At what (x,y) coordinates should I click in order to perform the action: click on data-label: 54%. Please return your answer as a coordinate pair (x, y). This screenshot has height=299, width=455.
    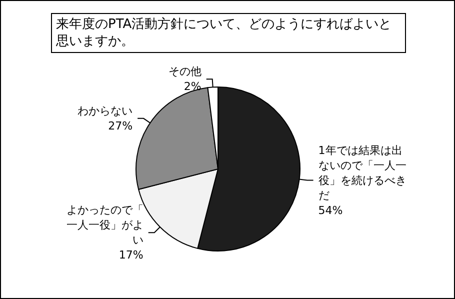
    Looking at the image, I should click on (330, 210).